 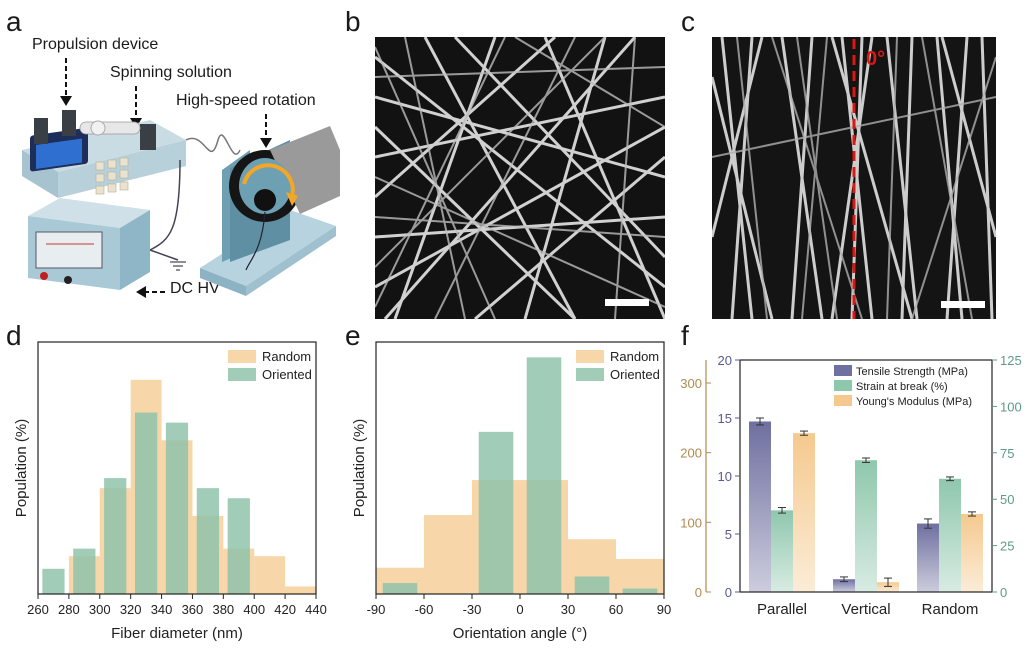 What do you see at coordinates (181, 178) in the screenshot?
I see `apparatus-illustration` at bounding box center [181, 178].